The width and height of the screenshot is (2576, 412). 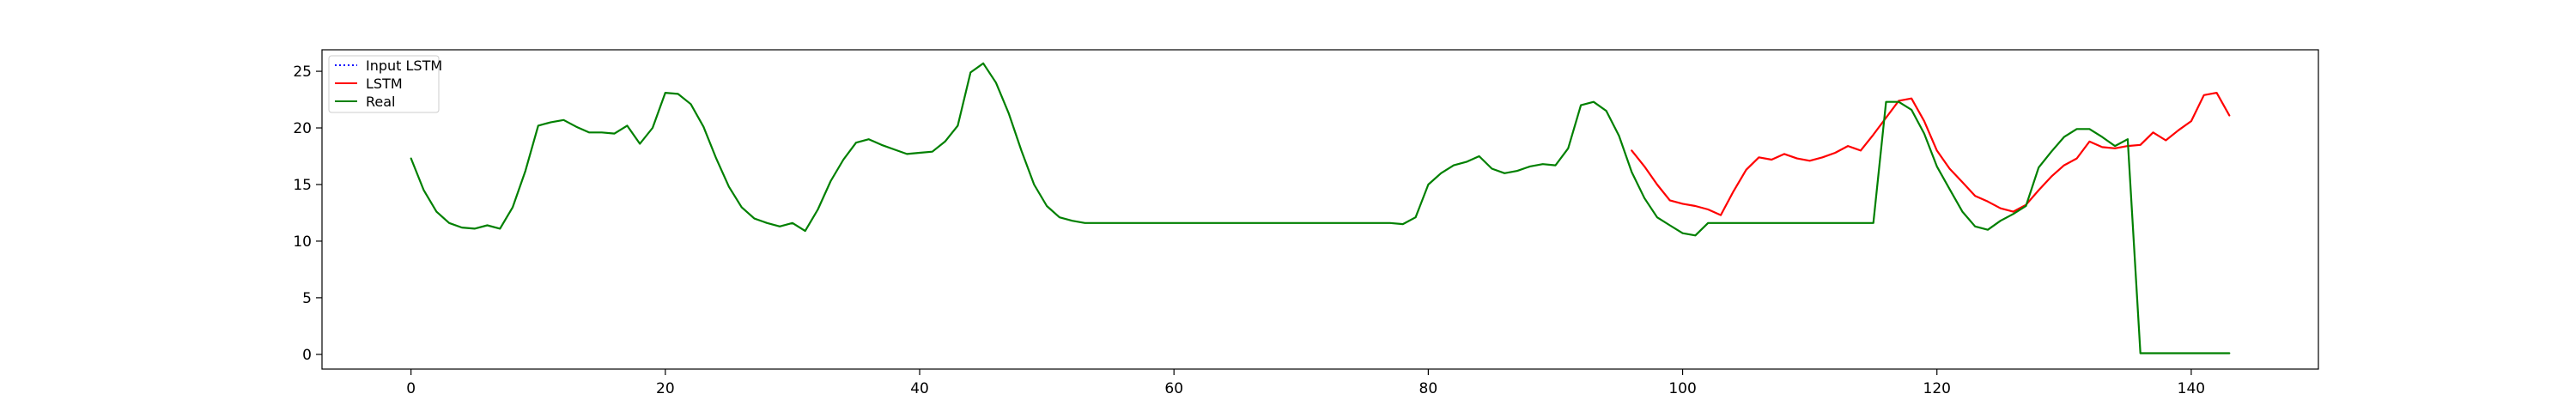 What do you see at coordinates (1931, 153) in the screenshot?
I see `series-line-lstm` at bounding box center [1931, 153].